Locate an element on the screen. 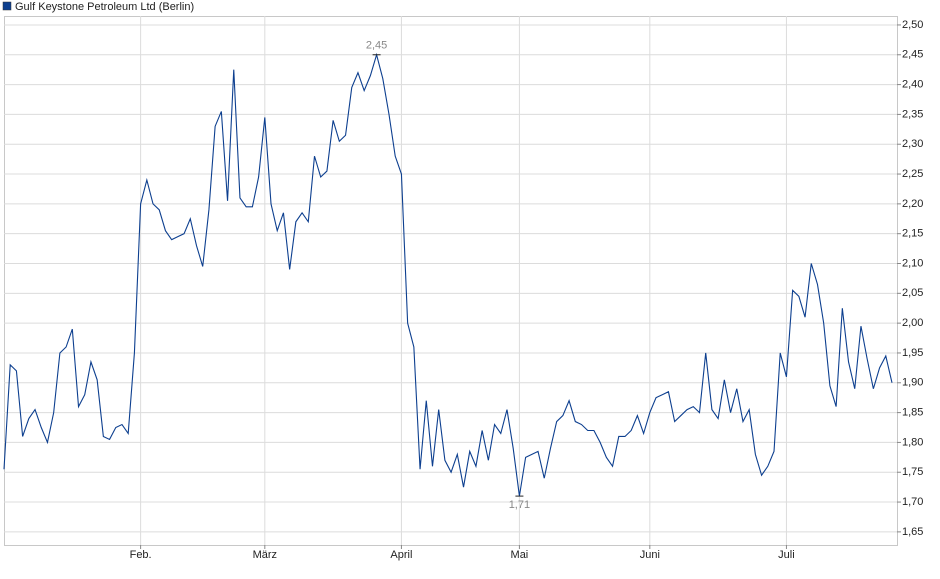 Image resolution: width=940 pixels, height=579 pixels. y-tick-label: 1,75 is located at coordinates (912, 472).